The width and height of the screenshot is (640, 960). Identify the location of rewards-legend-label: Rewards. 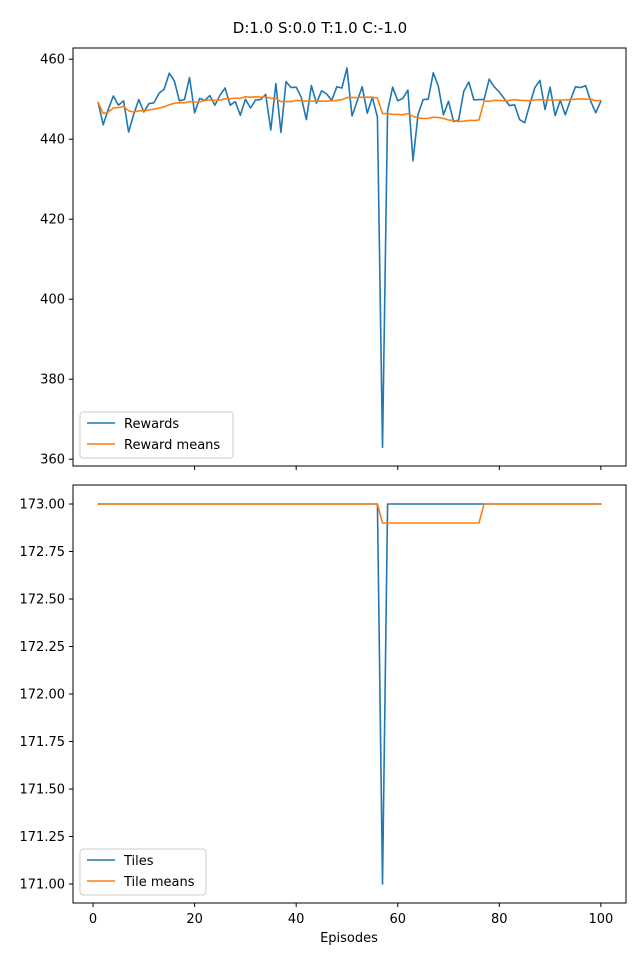
(151, 424).